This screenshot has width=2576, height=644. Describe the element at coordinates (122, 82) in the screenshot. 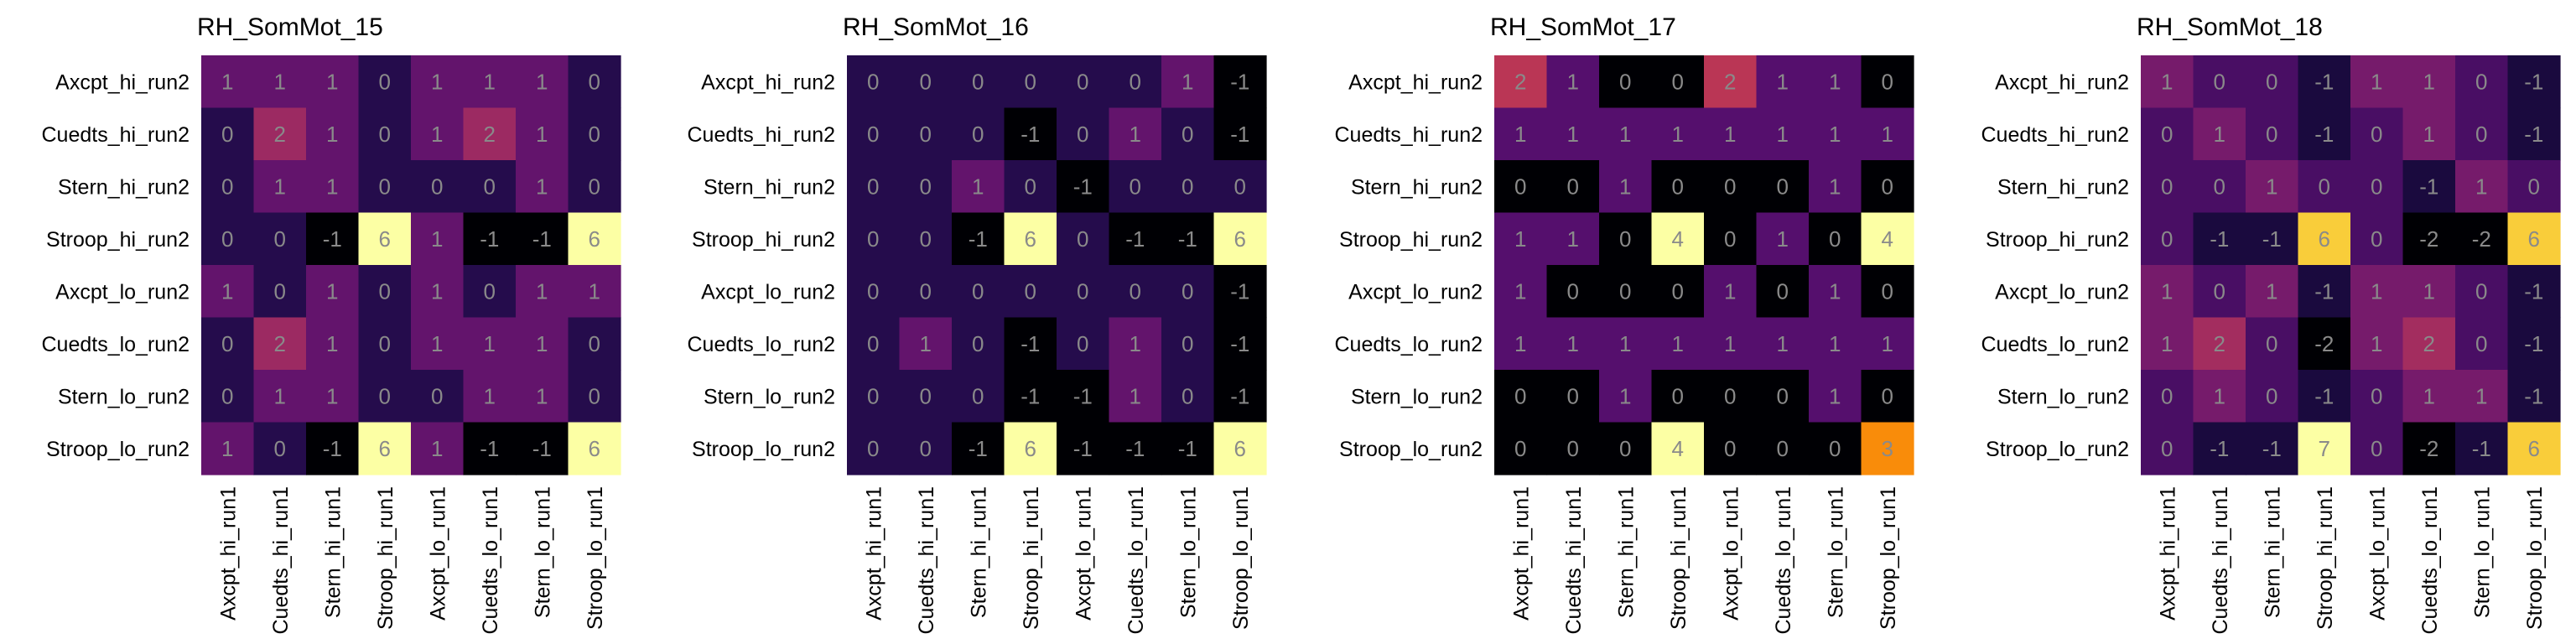

I see `row-tick-label: Axcpt_hi_run2` at that location.